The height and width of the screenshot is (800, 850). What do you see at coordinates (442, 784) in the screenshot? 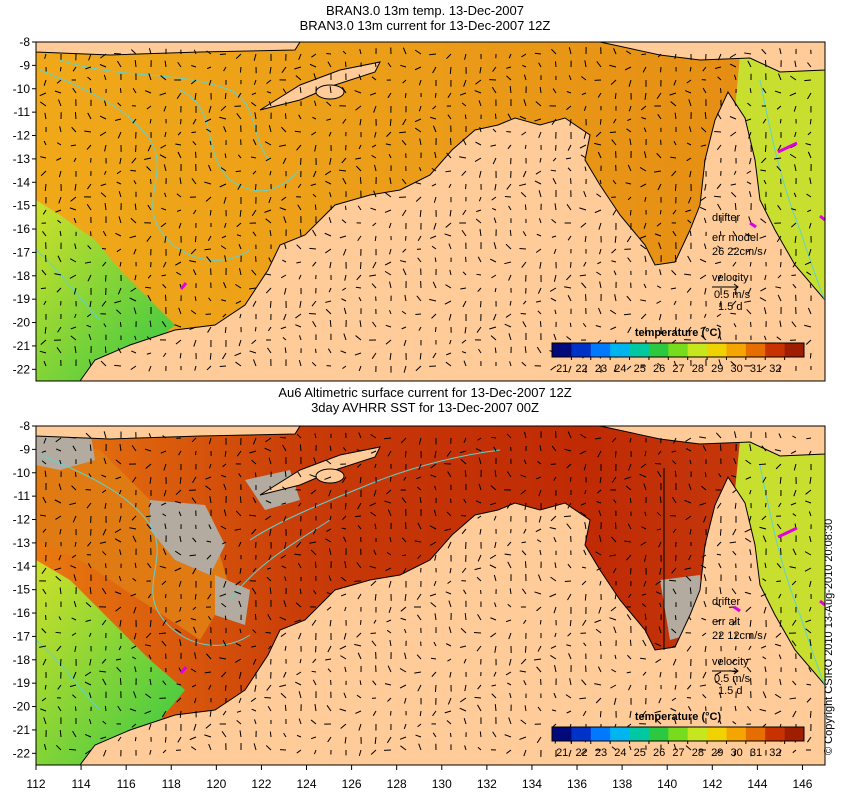
I see `lon-tick-label: 130` at bounding box center [442, 784].